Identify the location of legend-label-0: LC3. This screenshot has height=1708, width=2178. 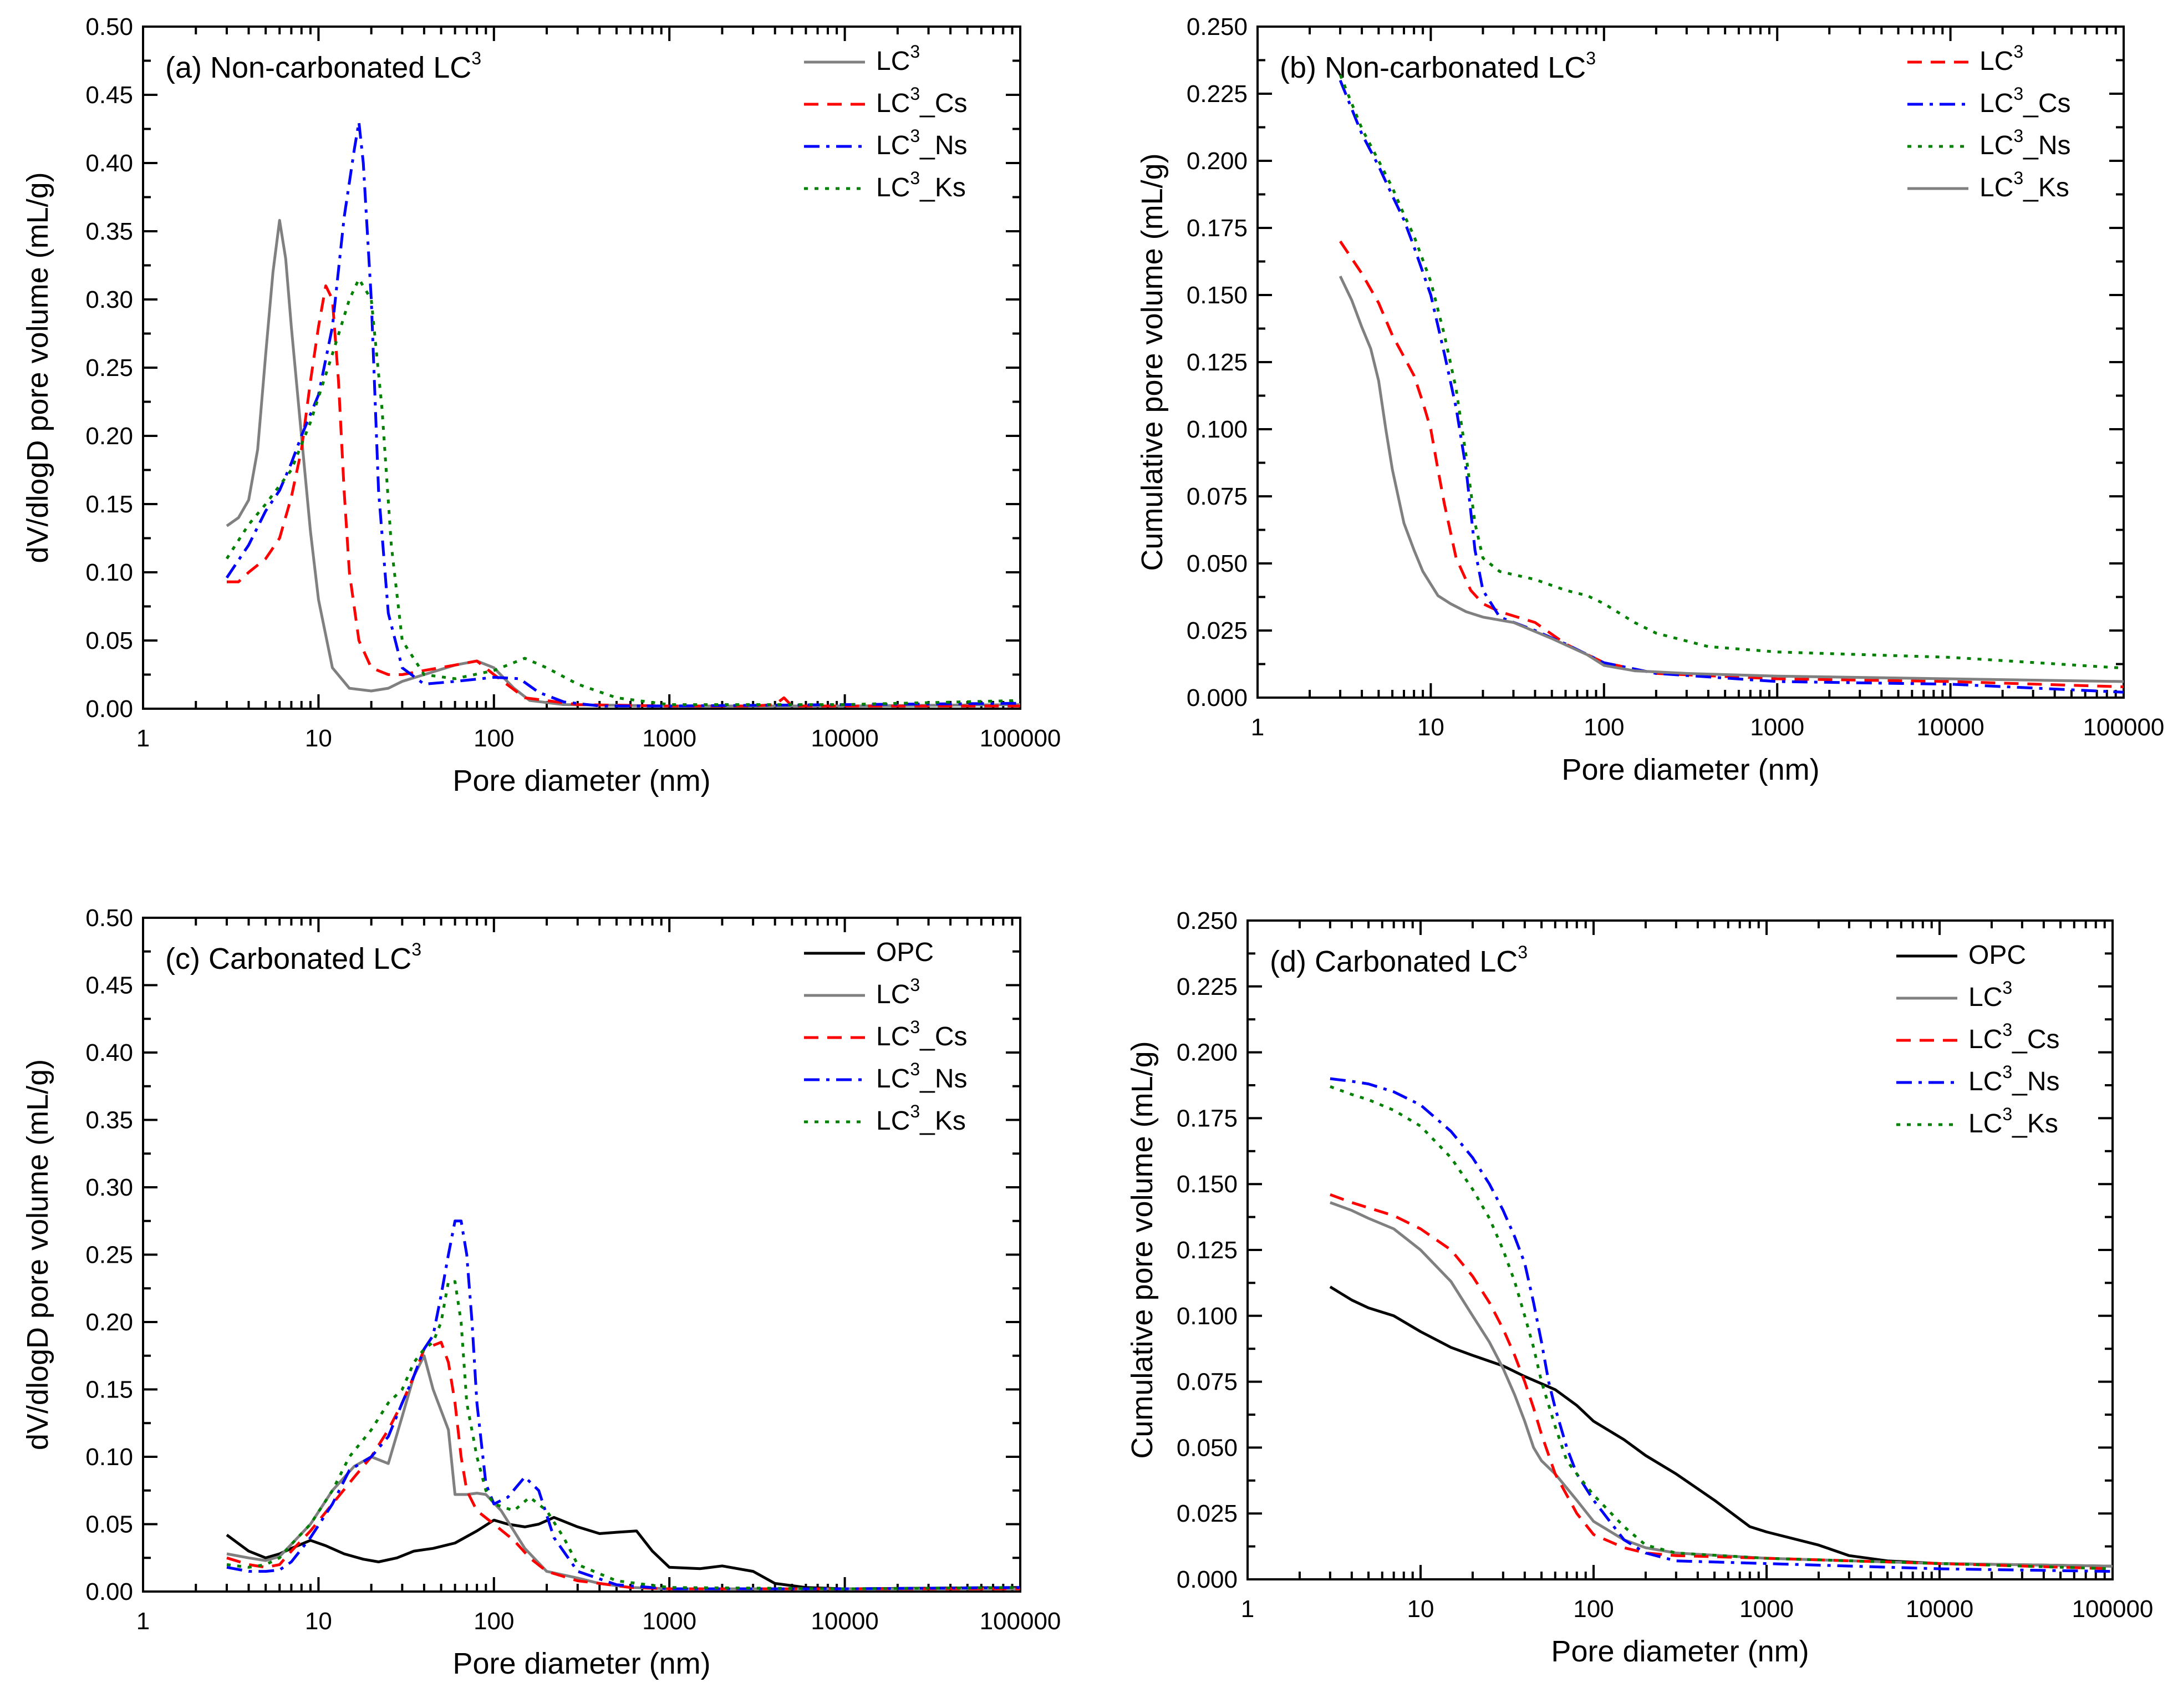
(898, 59).